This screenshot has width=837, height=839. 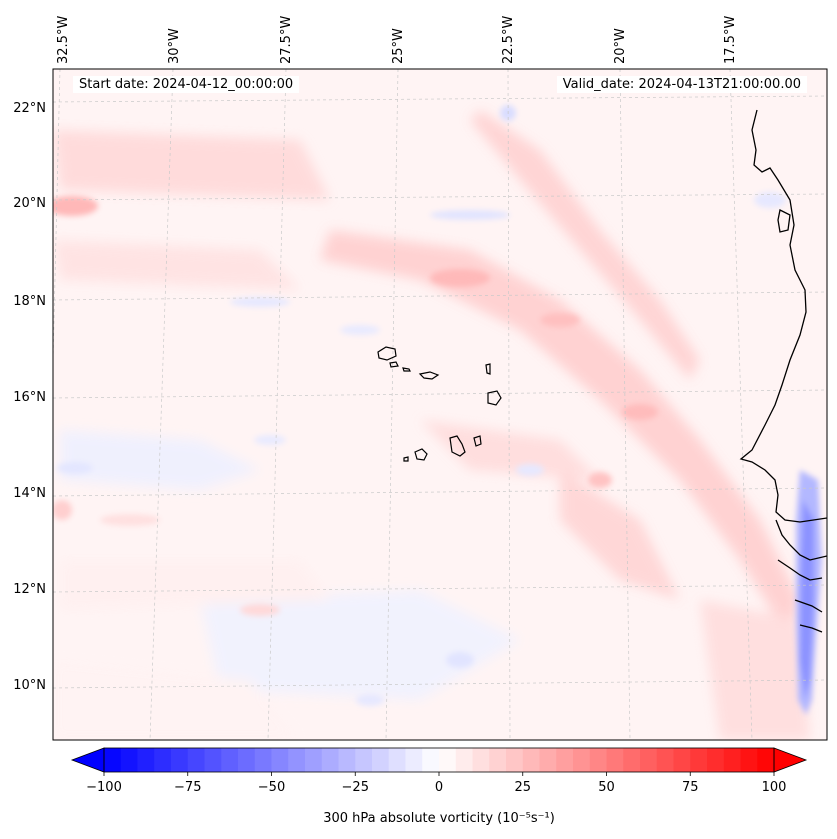 I want to click on colorbar-tick-label: −100, so click(x=104, y=787).